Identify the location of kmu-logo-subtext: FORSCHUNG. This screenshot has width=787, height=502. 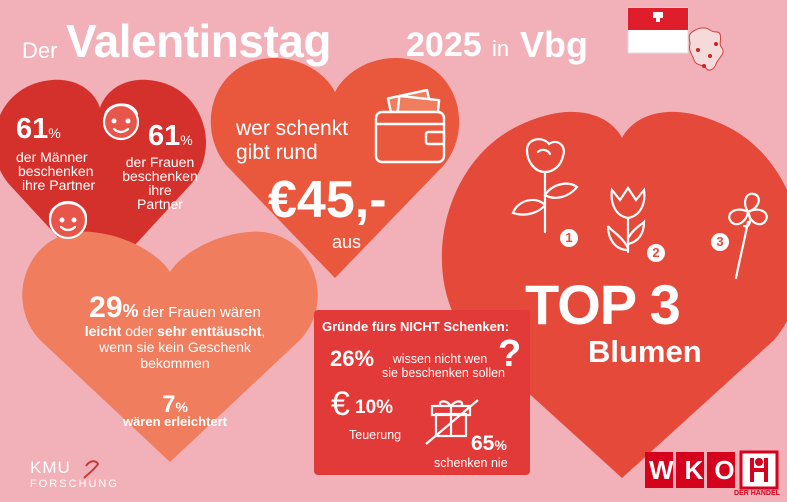
(74, 484).